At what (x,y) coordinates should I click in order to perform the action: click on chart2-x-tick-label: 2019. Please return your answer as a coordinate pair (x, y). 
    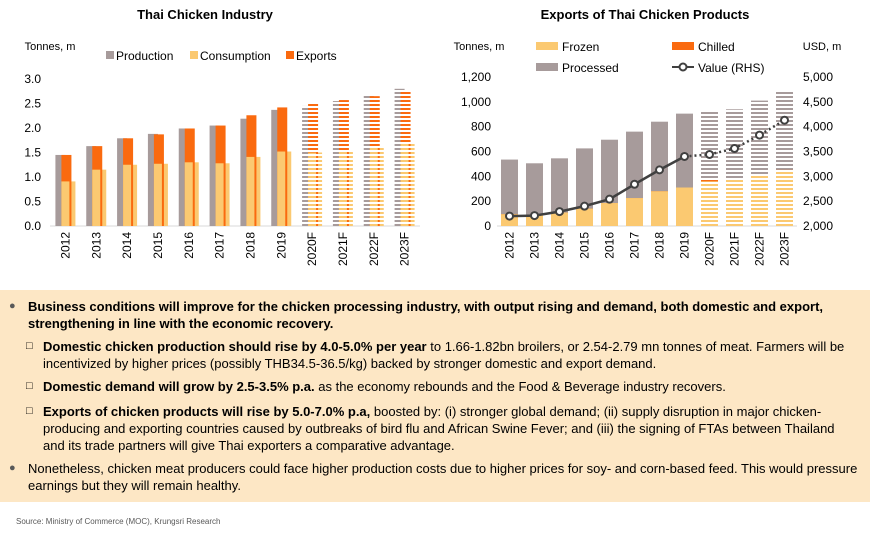
    Looking at the image, I should click on (685, 245).